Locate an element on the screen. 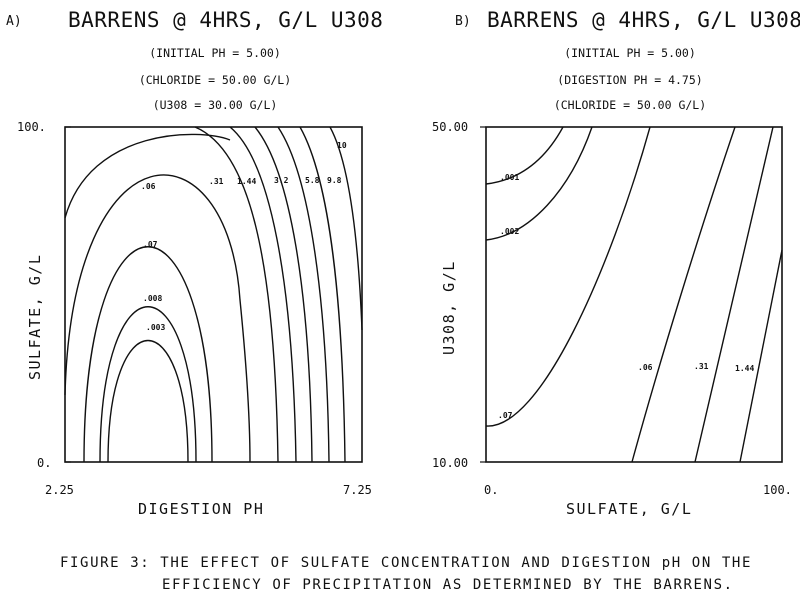  panel-b-contour-label: .06 is located at coordinates (645, 367).